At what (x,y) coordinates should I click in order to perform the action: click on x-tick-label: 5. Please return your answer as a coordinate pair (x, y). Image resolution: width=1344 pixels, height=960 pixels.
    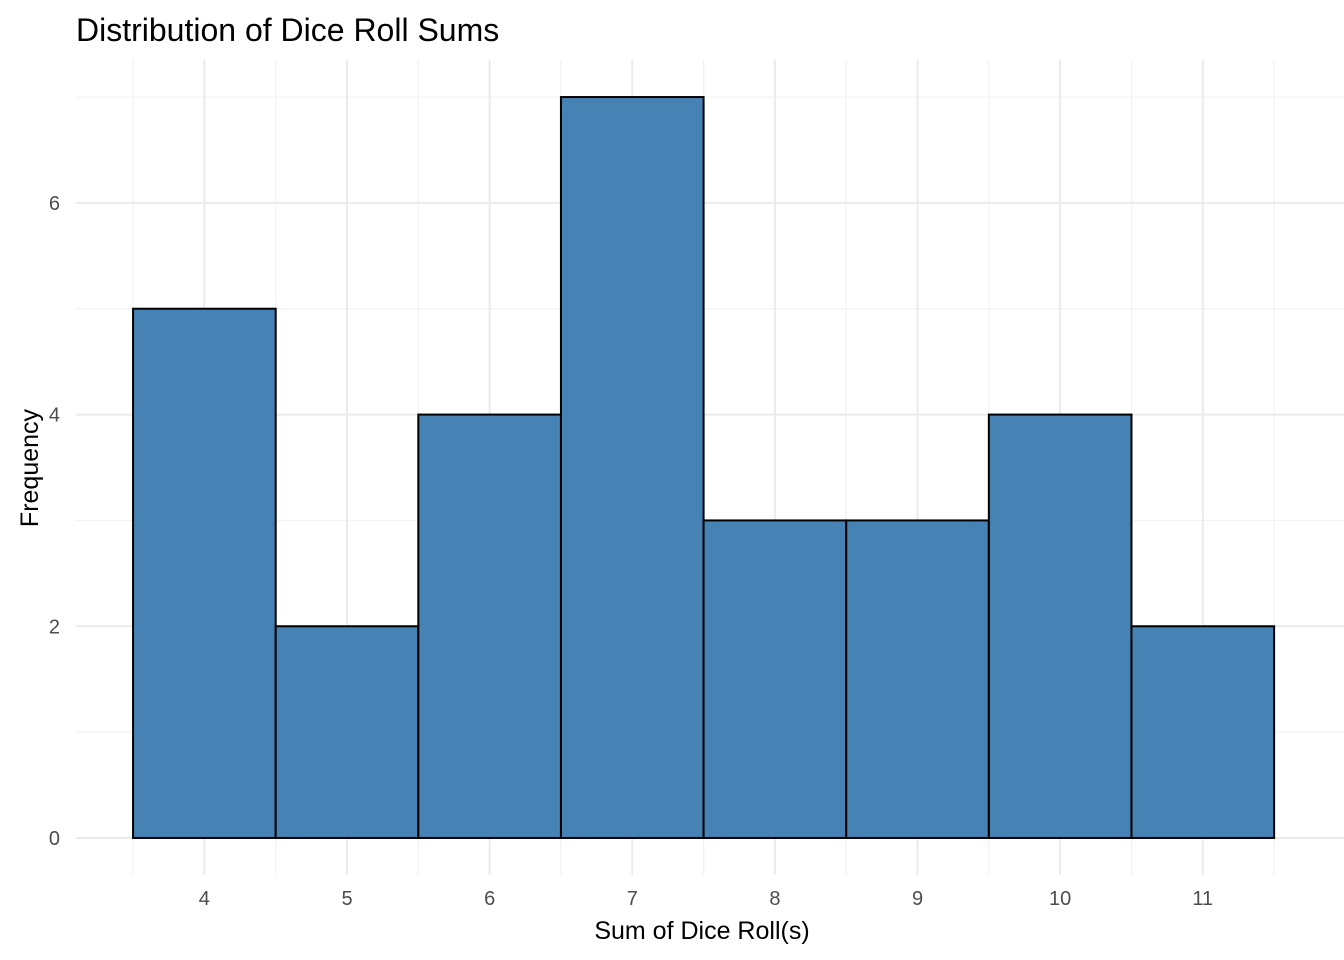
    Looking at the image, I should click on (346, 899).